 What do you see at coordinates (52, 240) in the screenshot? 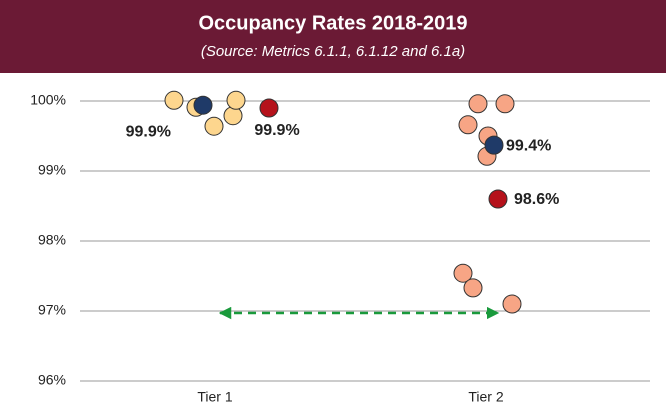
I see `y-tick-label: 98%` at bounding box center [52, 240].